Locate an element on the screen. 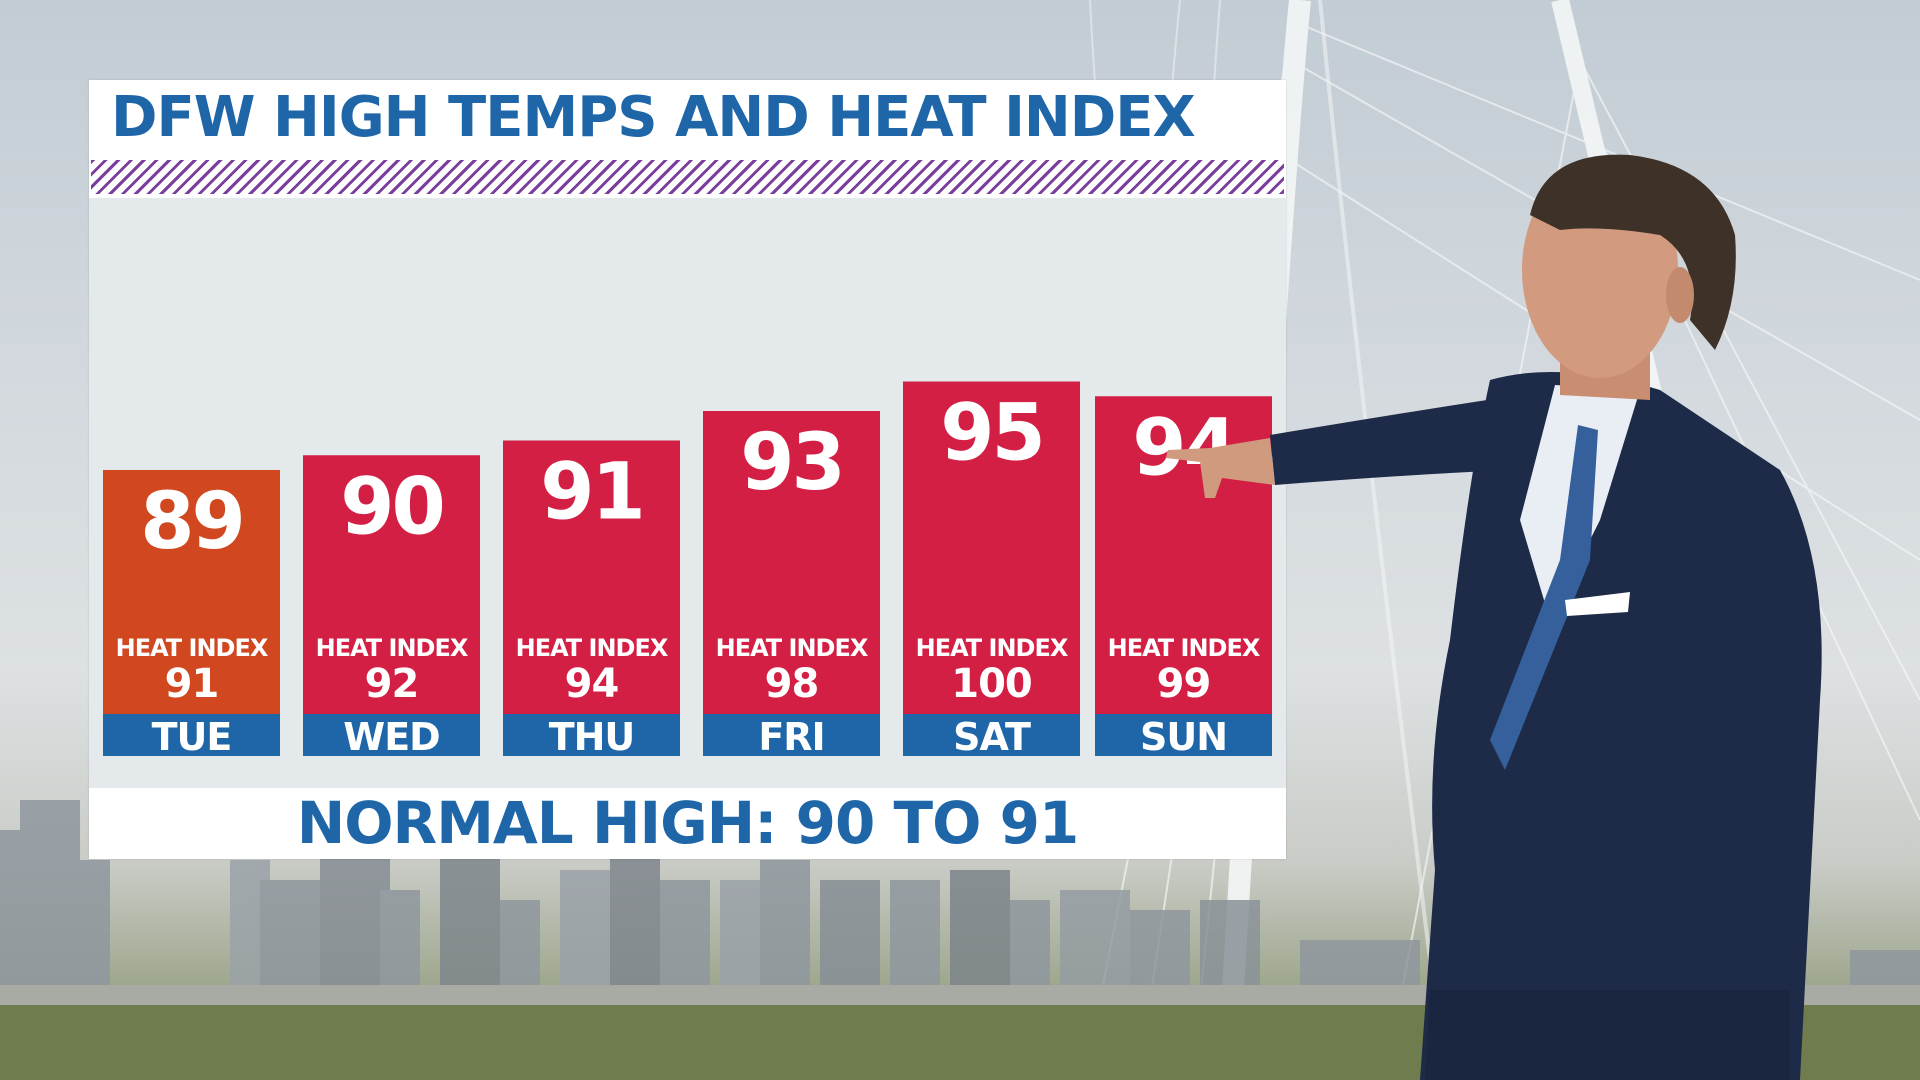  temp-bar-wed is located at coordinates (391, 584).